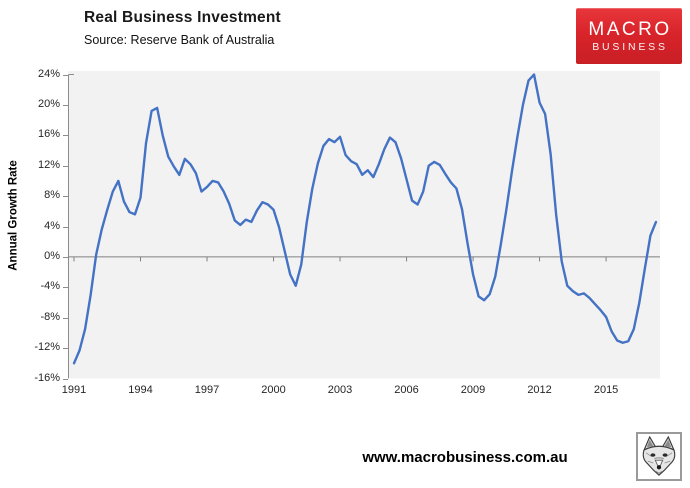 Image resolution: width=690 pixels, height=488 pixels. Describe the element at coordinates (406, 390) in the screenshot. I see `x-tick-label: 2006` at that location.